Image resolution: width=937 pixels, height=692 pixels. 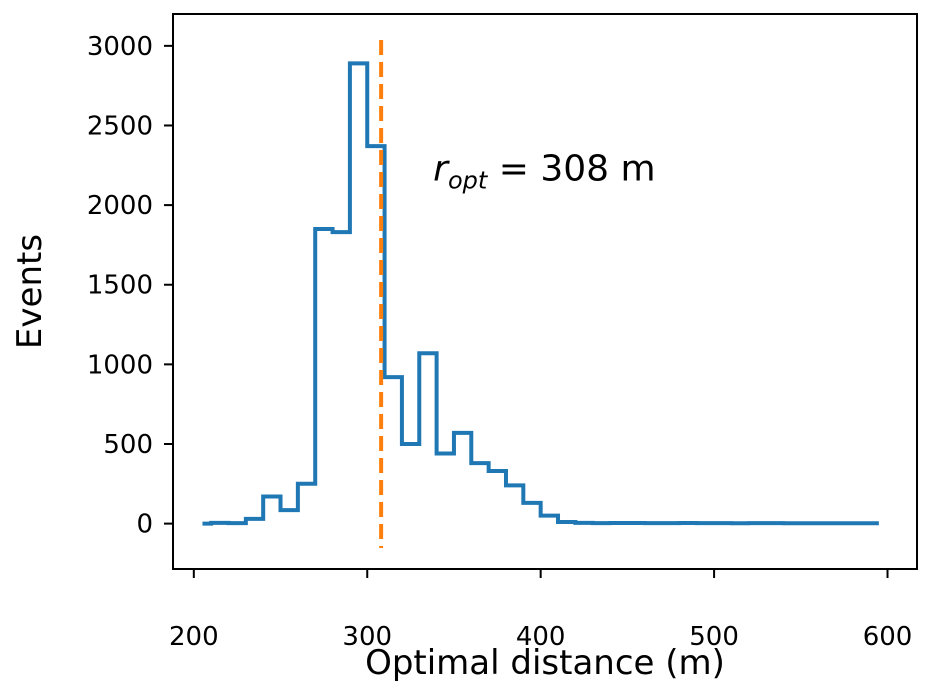 I want to click on x-tick-label: 400, so click(x=541, y=637).